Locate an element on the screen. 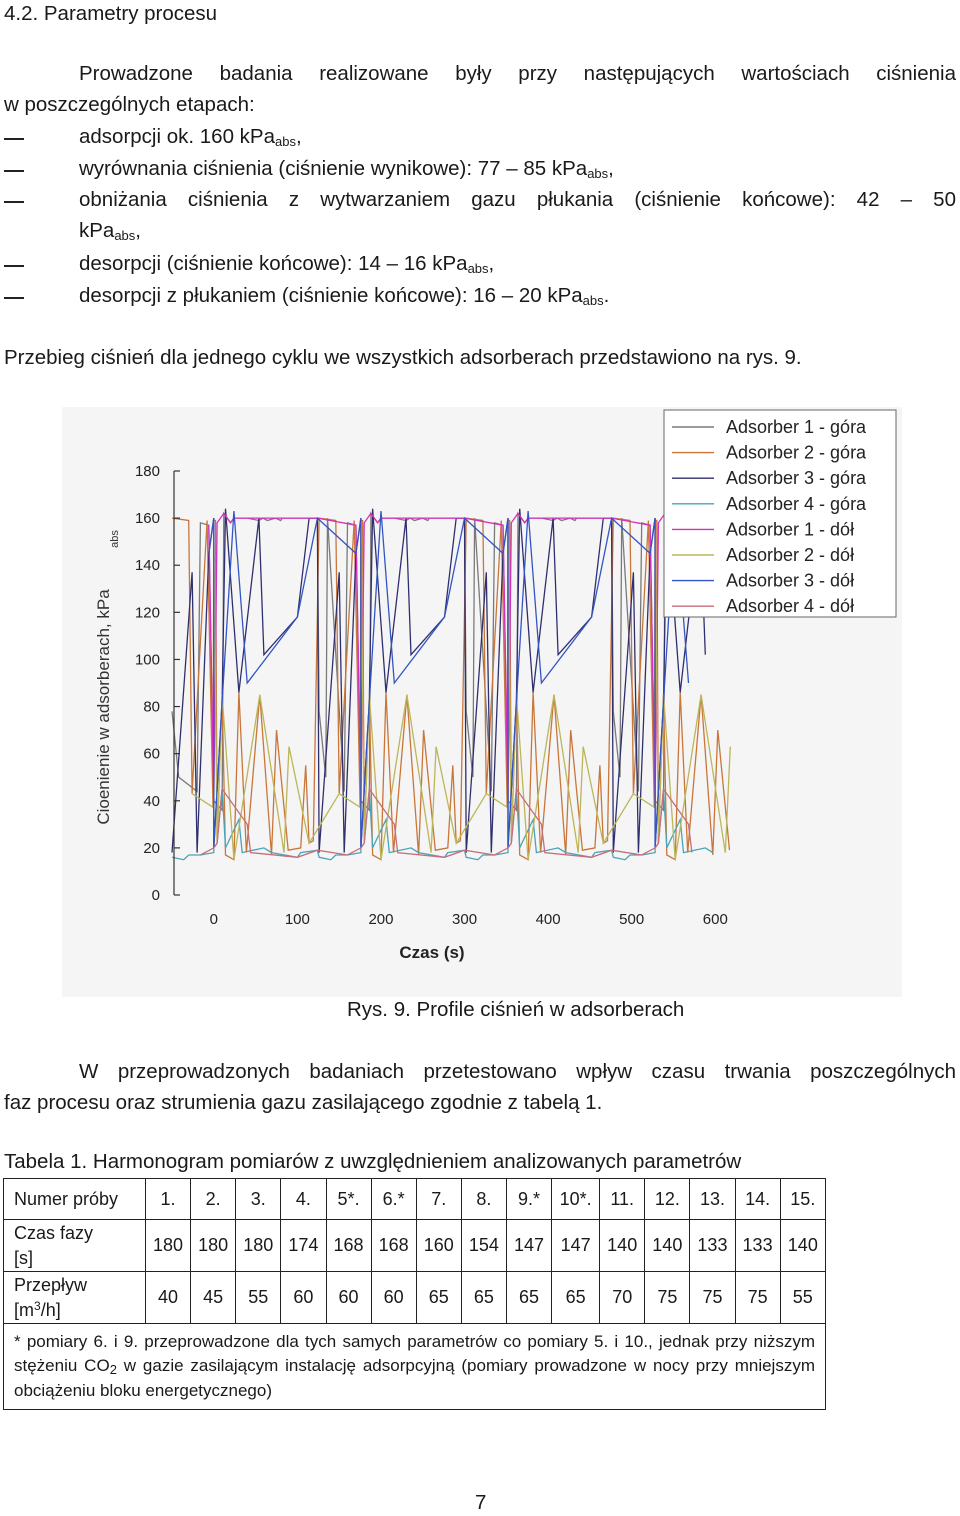 Image resolution: width=960 pixels, height=1516 pixels. y-tick-label: 60 is located at coordinates (151, 754).